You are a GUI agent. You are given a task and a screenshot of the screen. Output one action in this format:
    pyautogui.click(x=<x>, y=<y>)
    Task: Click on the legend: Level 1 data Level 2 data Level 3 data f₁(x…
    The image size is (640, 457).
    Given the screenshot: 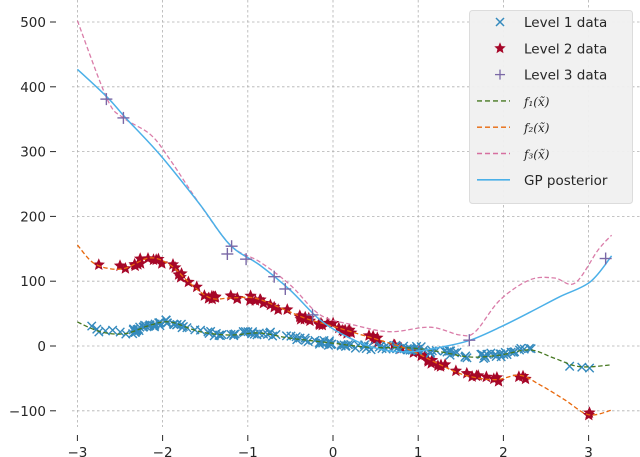 What is the action you would take?
    pyautogui.click(x=551, y=107)
    